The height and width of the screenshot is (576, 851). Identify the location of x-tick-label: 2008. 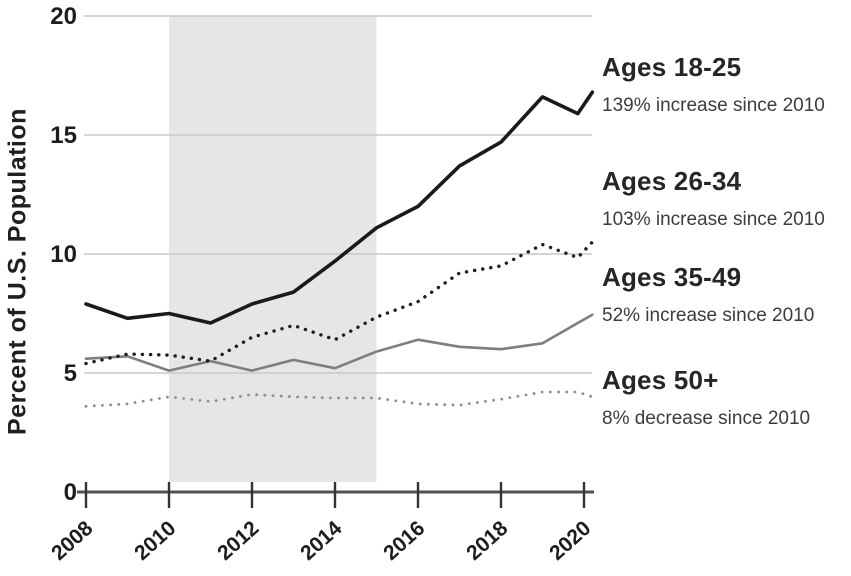
(72, 540).